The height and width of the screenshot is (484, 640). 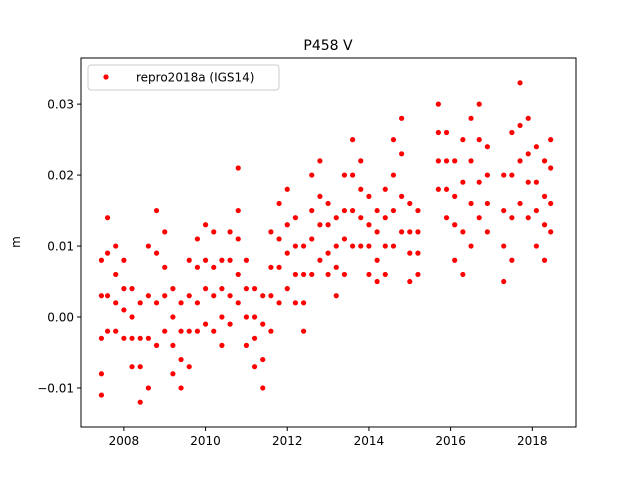 I want to click on legend-marker, so click(x=106, y=77).